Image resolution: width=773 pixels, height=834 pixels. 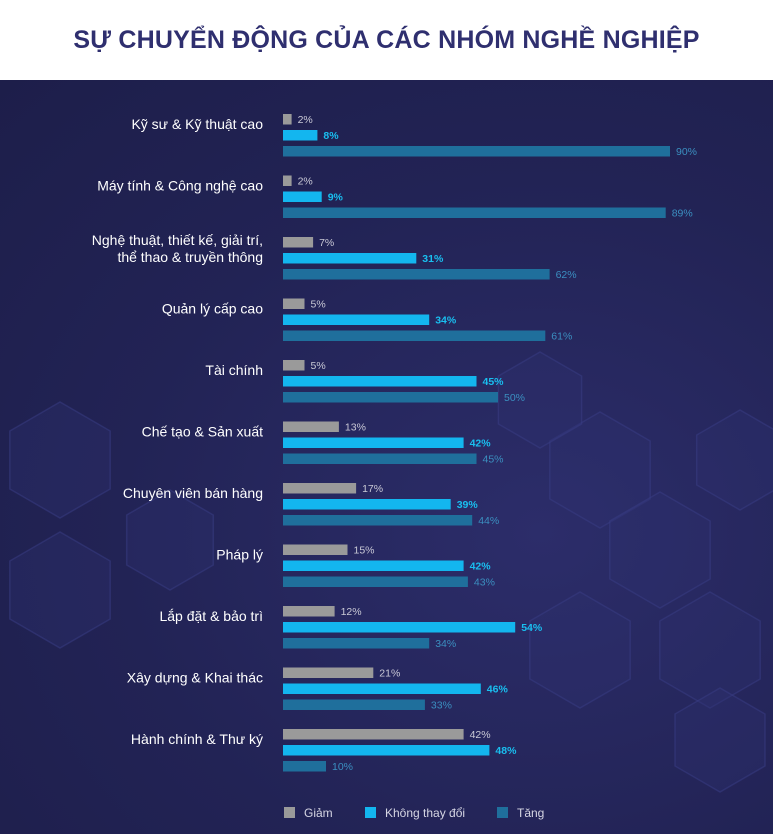 What do you see at coordinates (566, 275) in the screenshot?
I see `data-label: 62%` at bounding box center [566, 275].